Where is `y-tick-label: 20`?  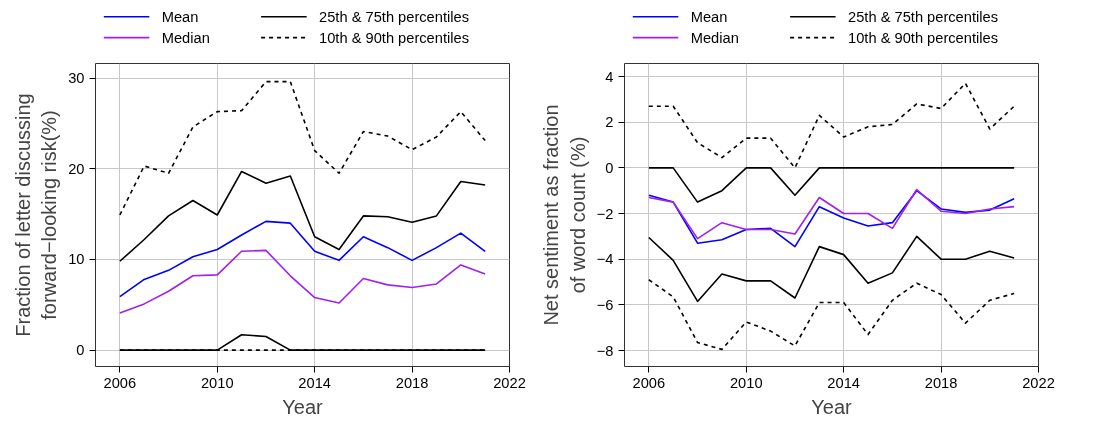 y-tick-label: 20 is located at coordinates (76, 168).